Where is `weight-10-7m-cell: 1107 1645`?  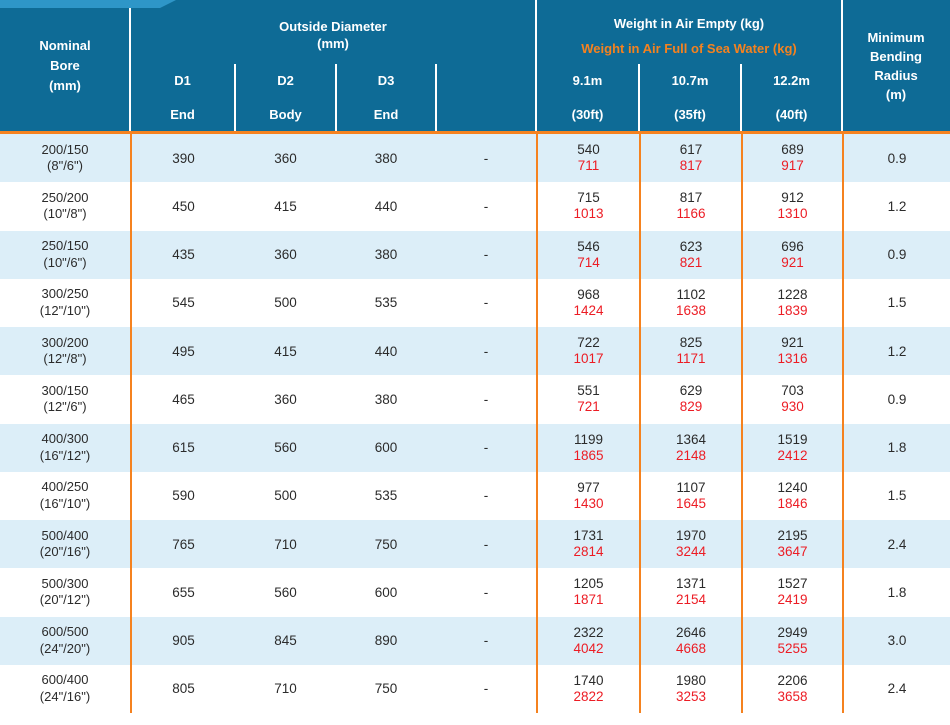 weight-10-7m-cell: 1107 1645 is located at coordinates (690, 495).